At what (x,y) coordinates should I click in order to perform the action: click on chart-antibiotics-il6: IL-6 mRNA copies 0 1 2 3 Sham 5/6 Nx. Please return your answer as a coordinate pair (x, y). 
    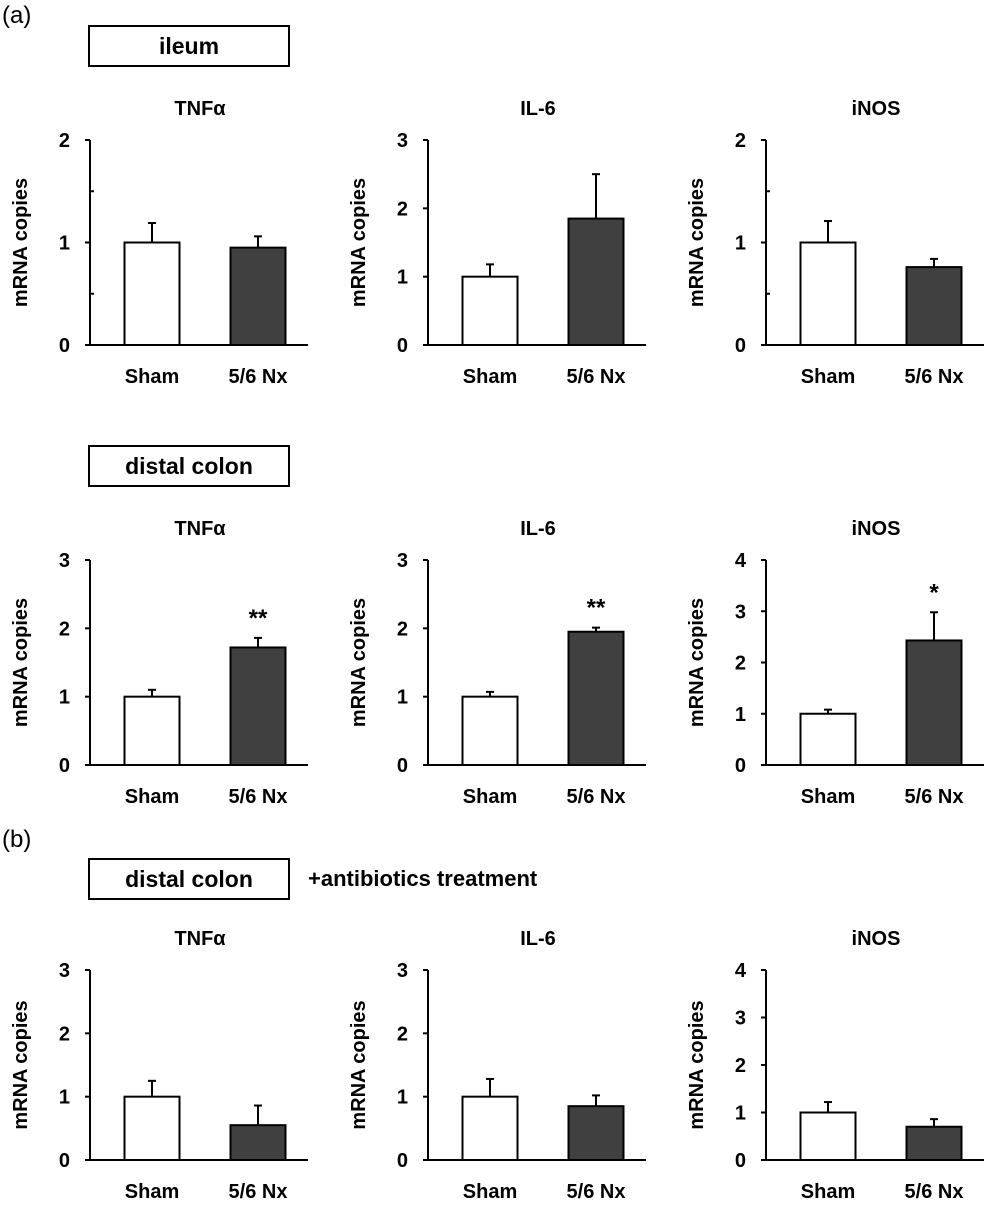
    Looking at the image, I should click on (497, 1065).